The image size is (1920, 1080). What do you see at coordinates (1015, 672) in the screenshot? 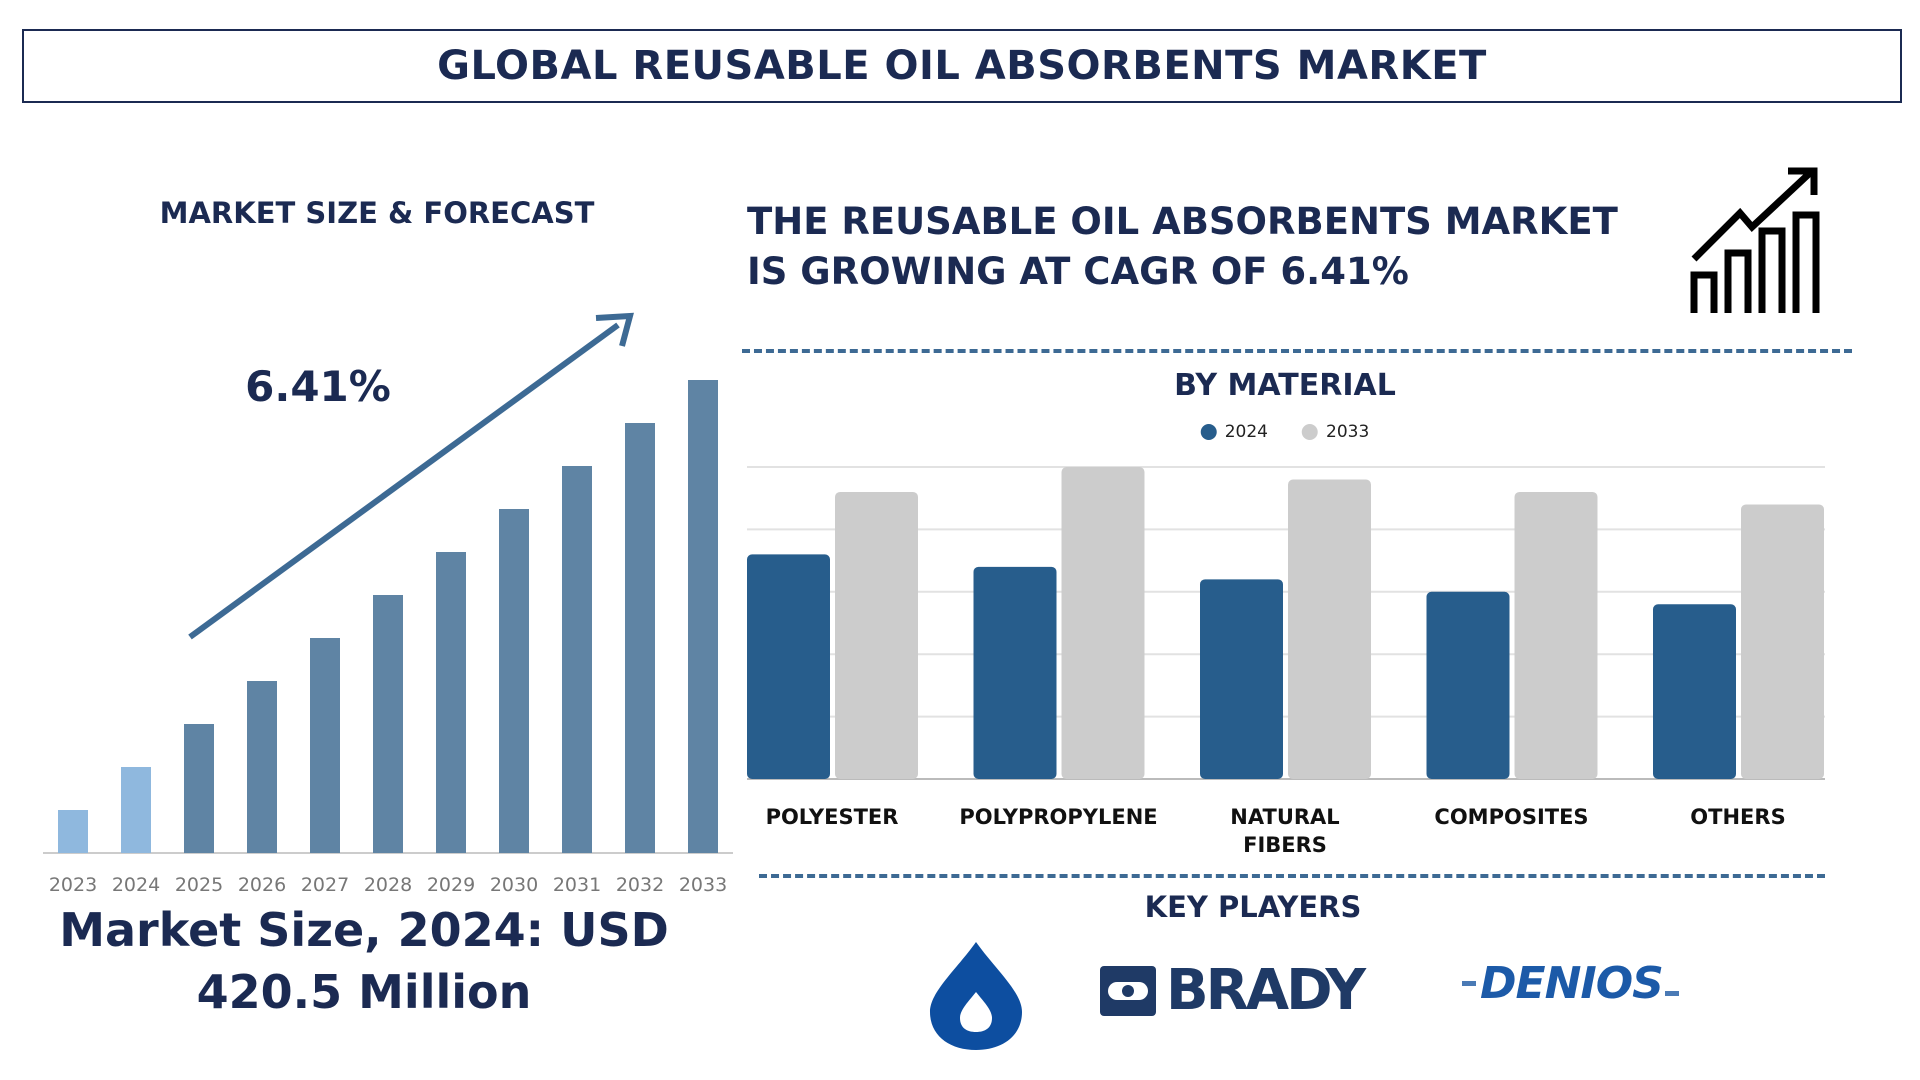
I see `bar-2024-polypropylene` at bounding box center [1015, 672].